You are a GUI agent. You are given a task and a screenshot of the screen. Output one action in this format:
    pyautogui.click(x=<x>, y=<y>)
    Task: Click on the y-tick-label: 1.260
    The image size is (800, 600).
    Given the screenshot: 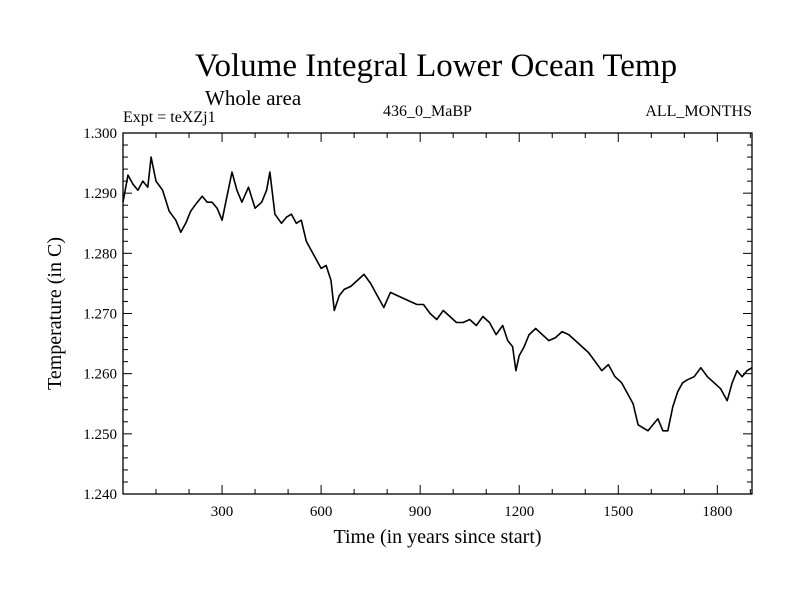 What is the action you would take?
    pyautogui.click(x=100, y=375)
    